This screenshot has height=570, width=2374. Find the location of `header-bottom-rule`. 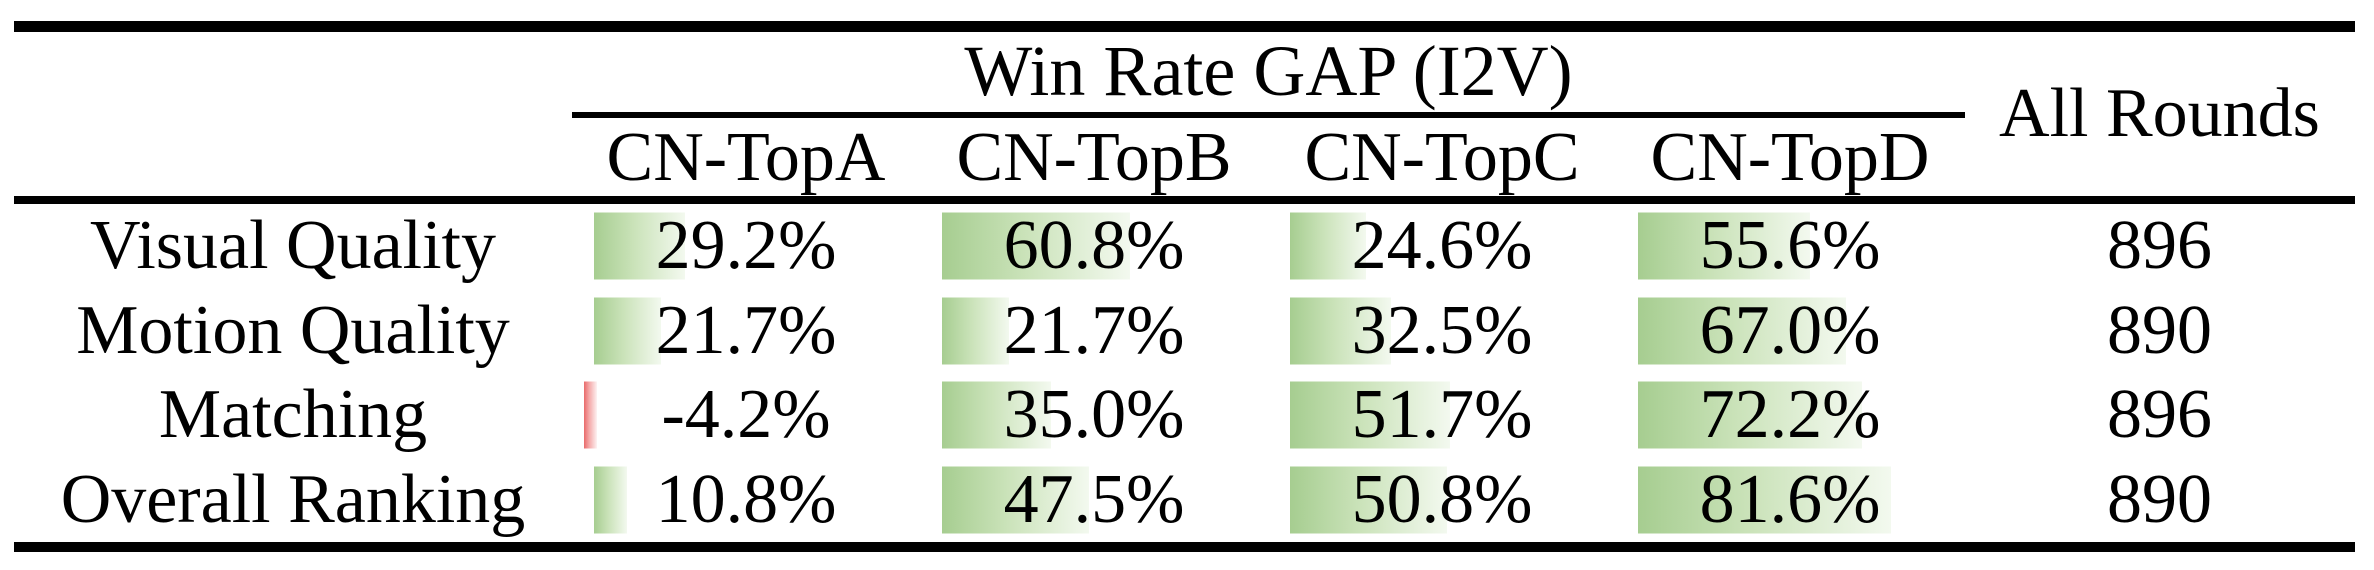

header-bottom-rule is located at coordinates (1184, 200).